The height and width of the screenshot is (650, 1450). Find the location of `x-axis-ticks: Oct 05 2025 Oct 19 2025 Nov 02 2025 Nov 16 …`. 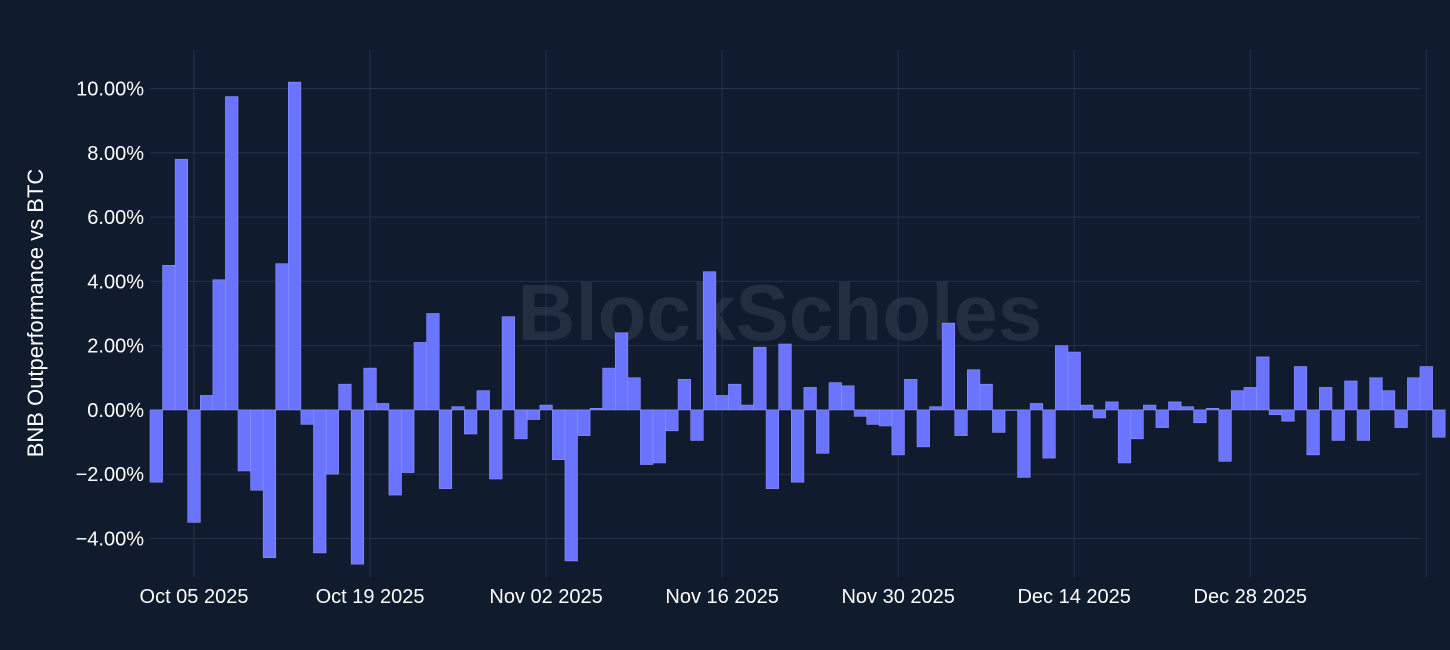

x-axis-ticks: Oct 05 2025 Oct 19 2025 Nov 02 2025 Nov 16 … is located at coordinates (723, 597).